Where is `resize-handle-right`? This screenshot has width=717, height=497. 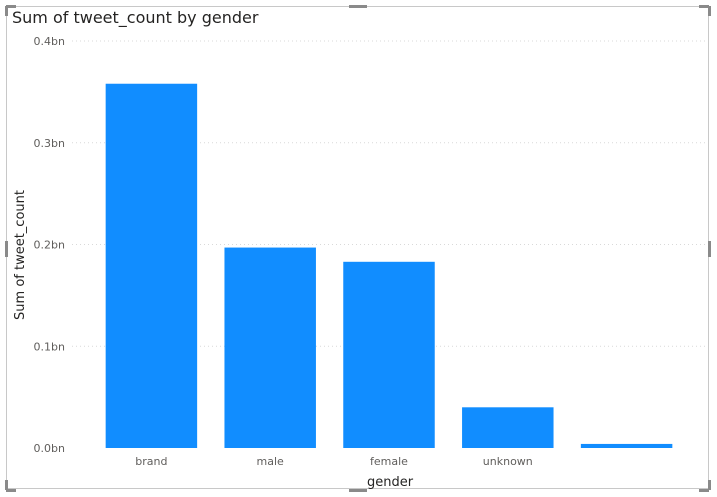 resize-handle-right is located at coordinates (709, 249).